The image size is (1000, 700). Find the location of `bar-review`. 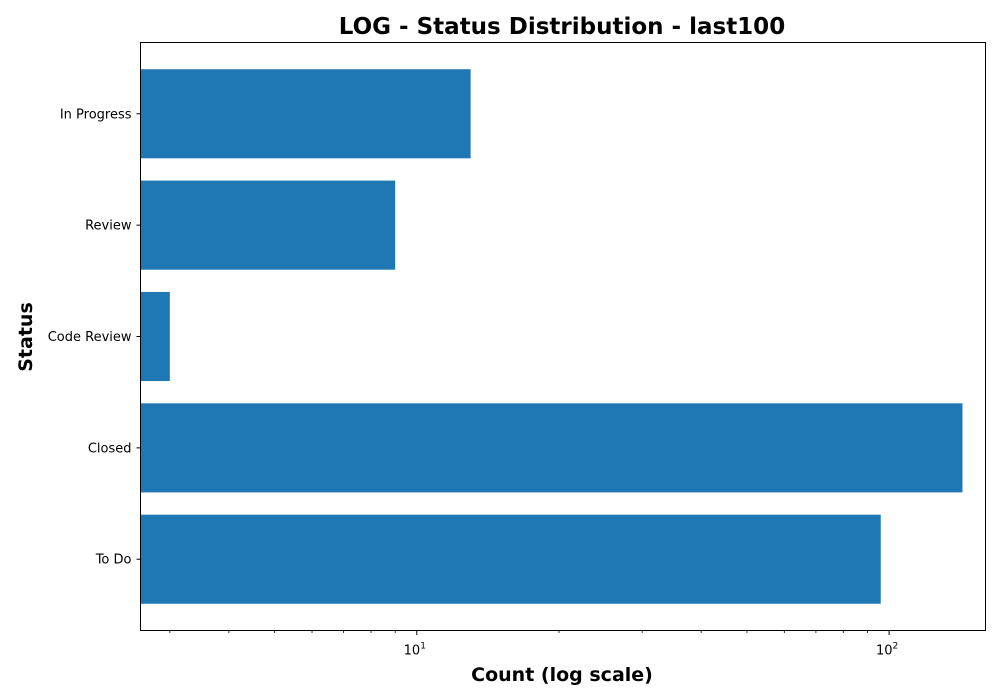

bar-review is located at coordinates (268, 225).